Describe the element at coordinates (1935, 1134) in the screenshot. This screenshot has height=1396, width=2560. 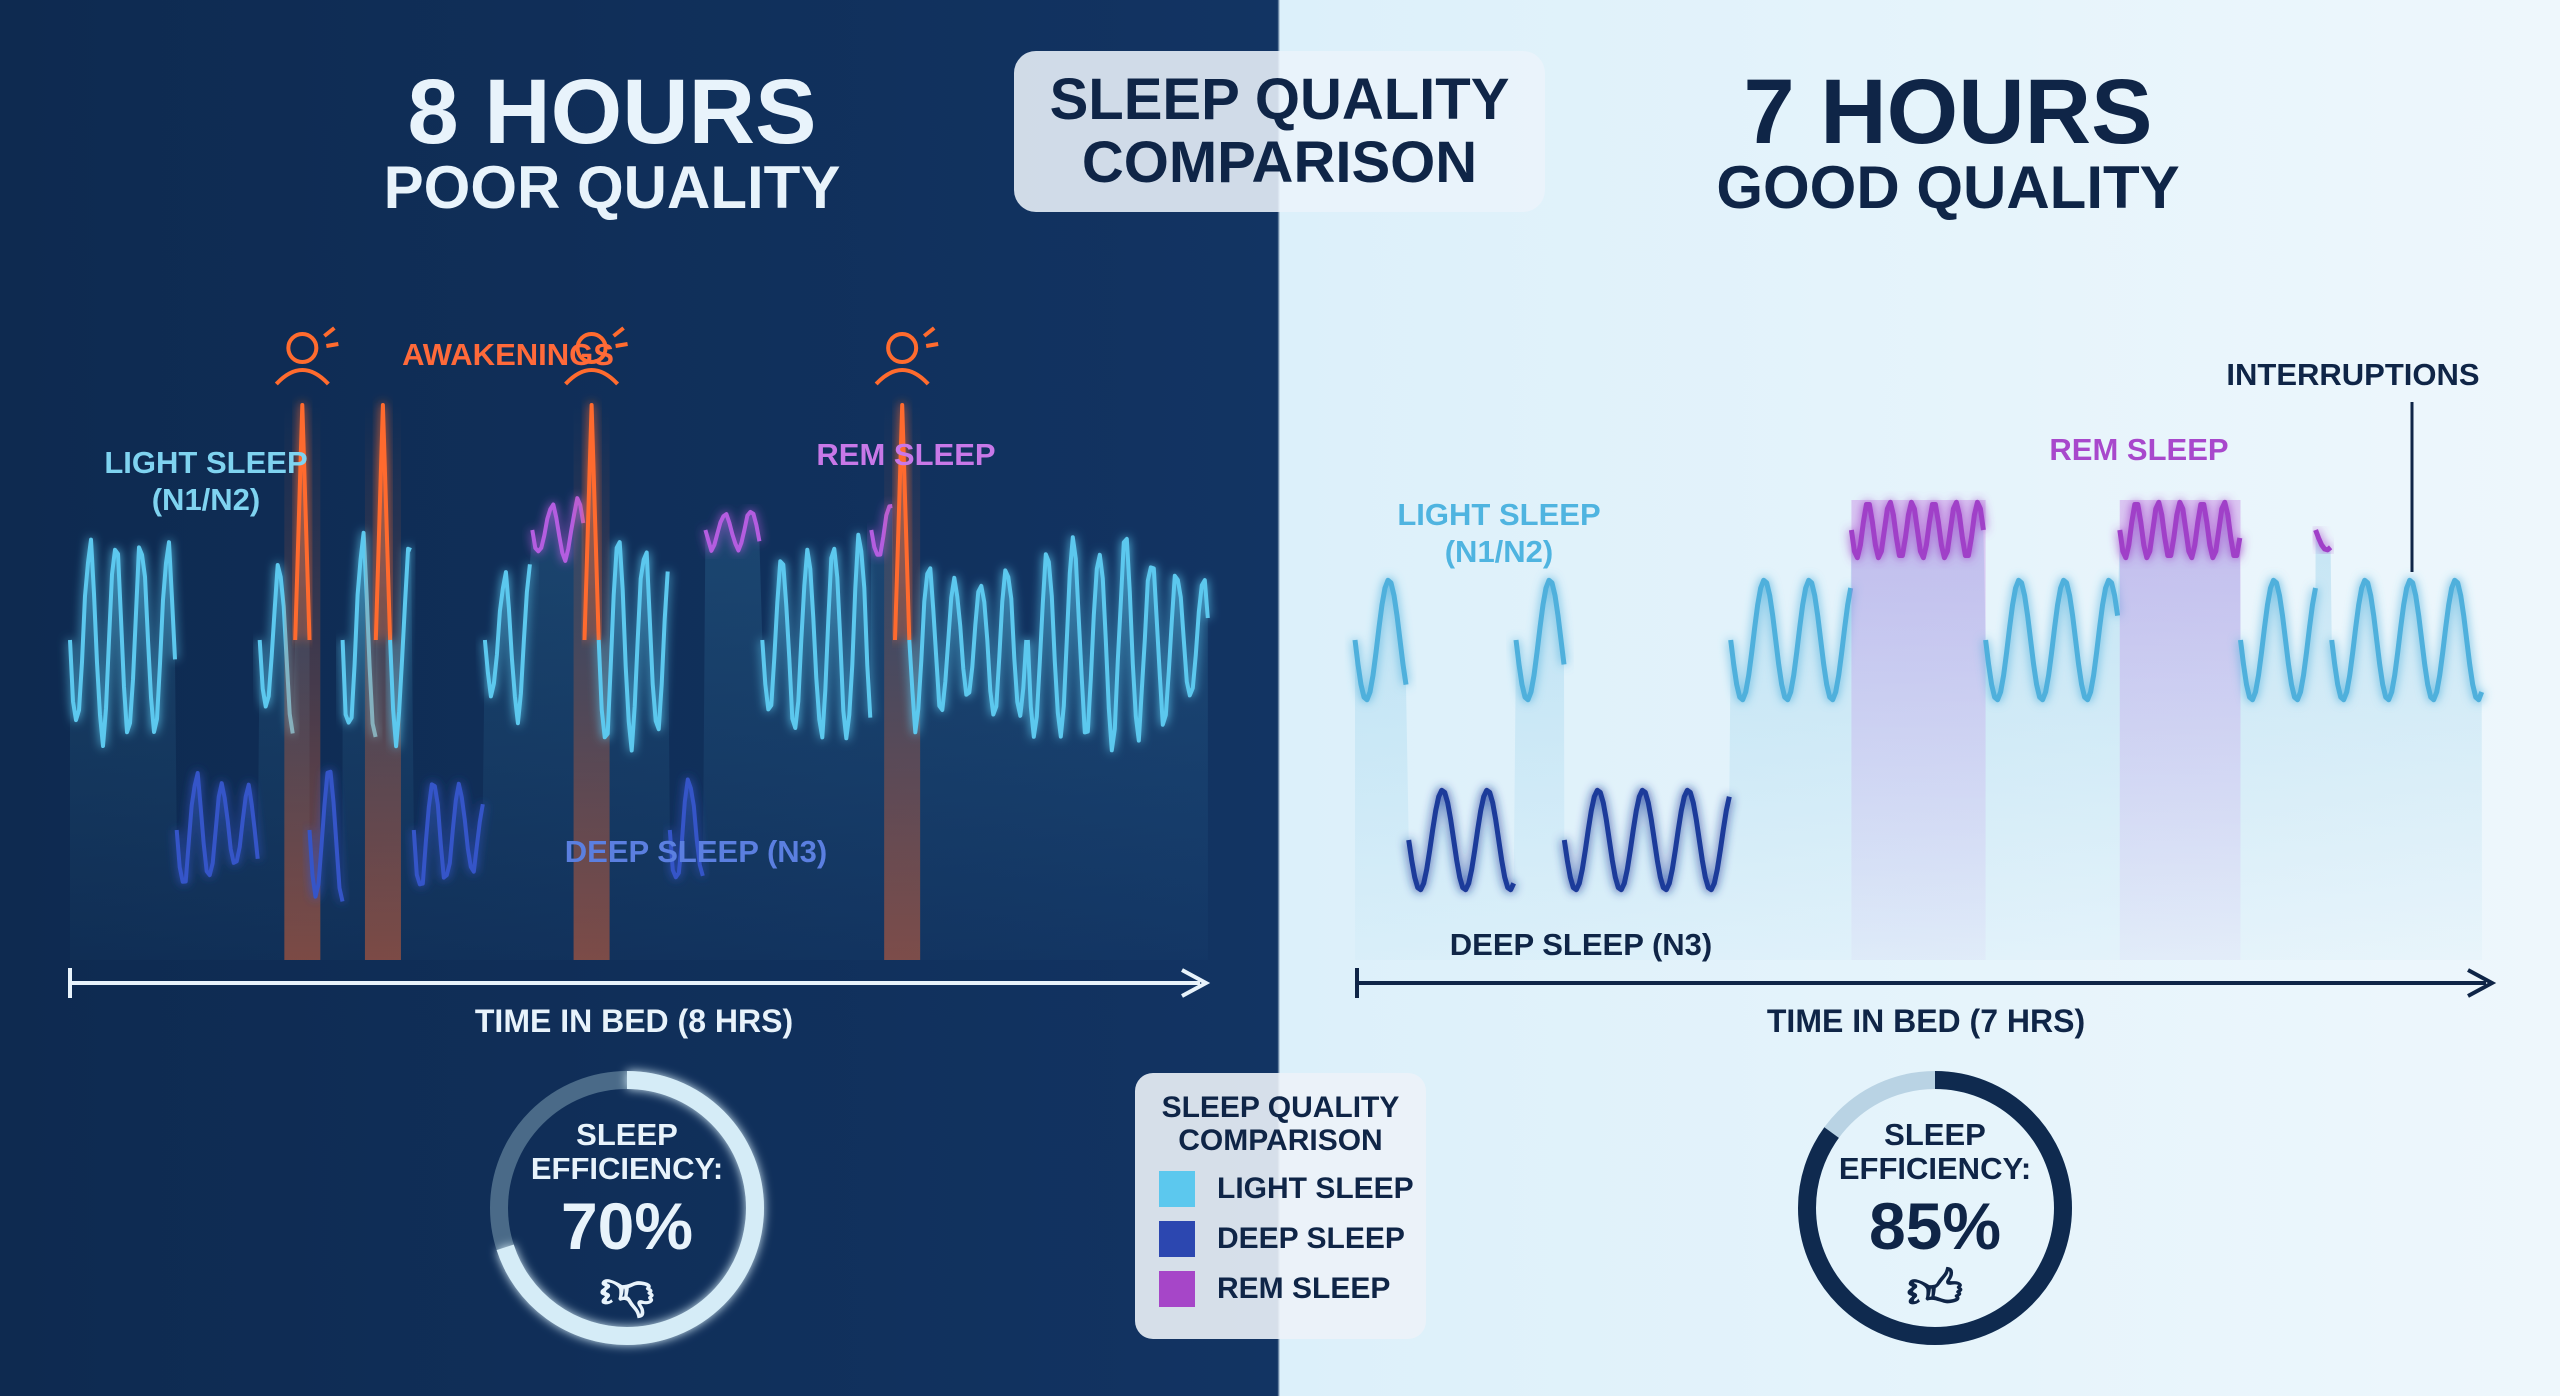
I see `right-efficiency-label1: SLEEP` at that location.